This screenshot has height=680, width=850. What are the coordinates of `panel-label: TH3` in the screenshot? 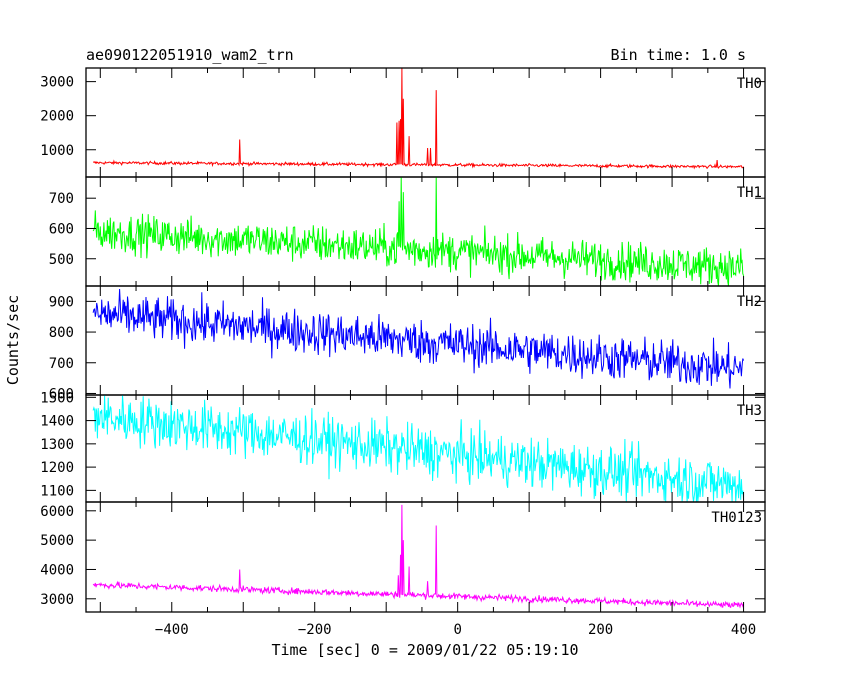 It's located at (749, 411).